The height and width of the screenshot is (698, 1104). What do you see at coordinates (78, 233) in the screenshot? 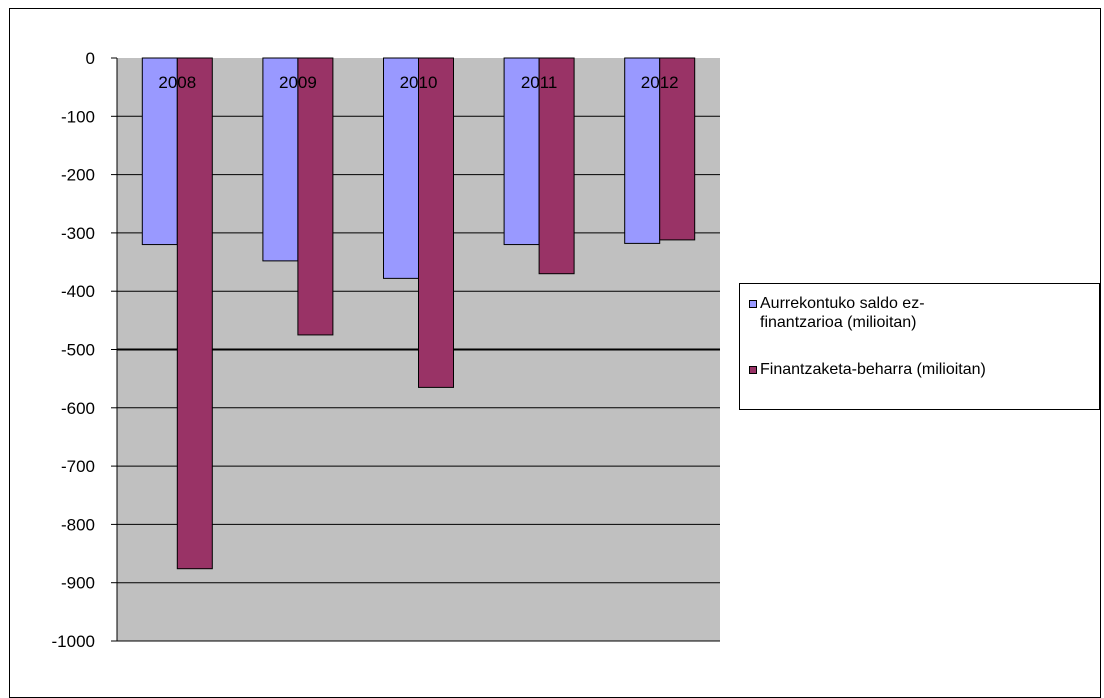
I see `y-tick-label: -300` at bounding box center [78, 233].